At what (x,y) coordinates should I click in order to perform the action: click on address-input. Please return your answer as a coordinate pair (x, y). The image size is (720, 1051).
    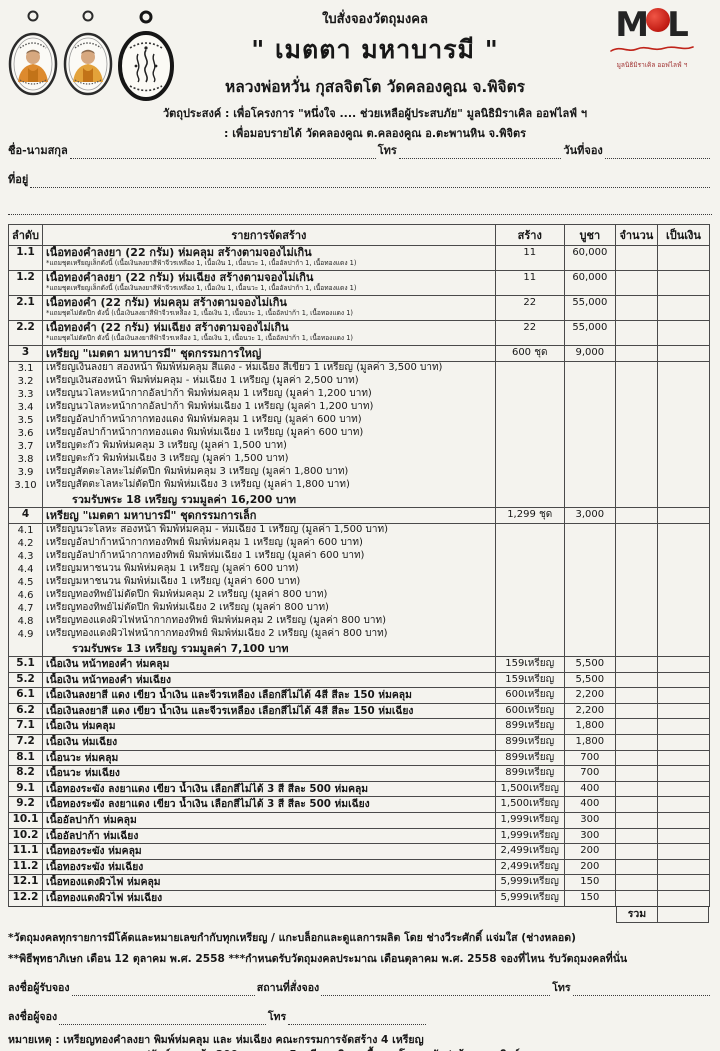
    Looking at the image, I should click on (370, 181).